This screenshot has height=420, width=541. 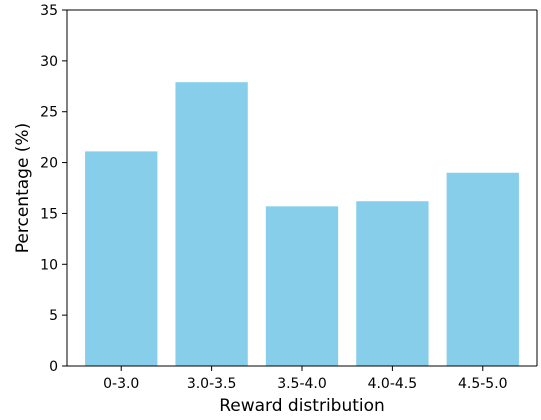 I want to click on x-tick-label: 3.0-3.5, so click(x=212, y=384).